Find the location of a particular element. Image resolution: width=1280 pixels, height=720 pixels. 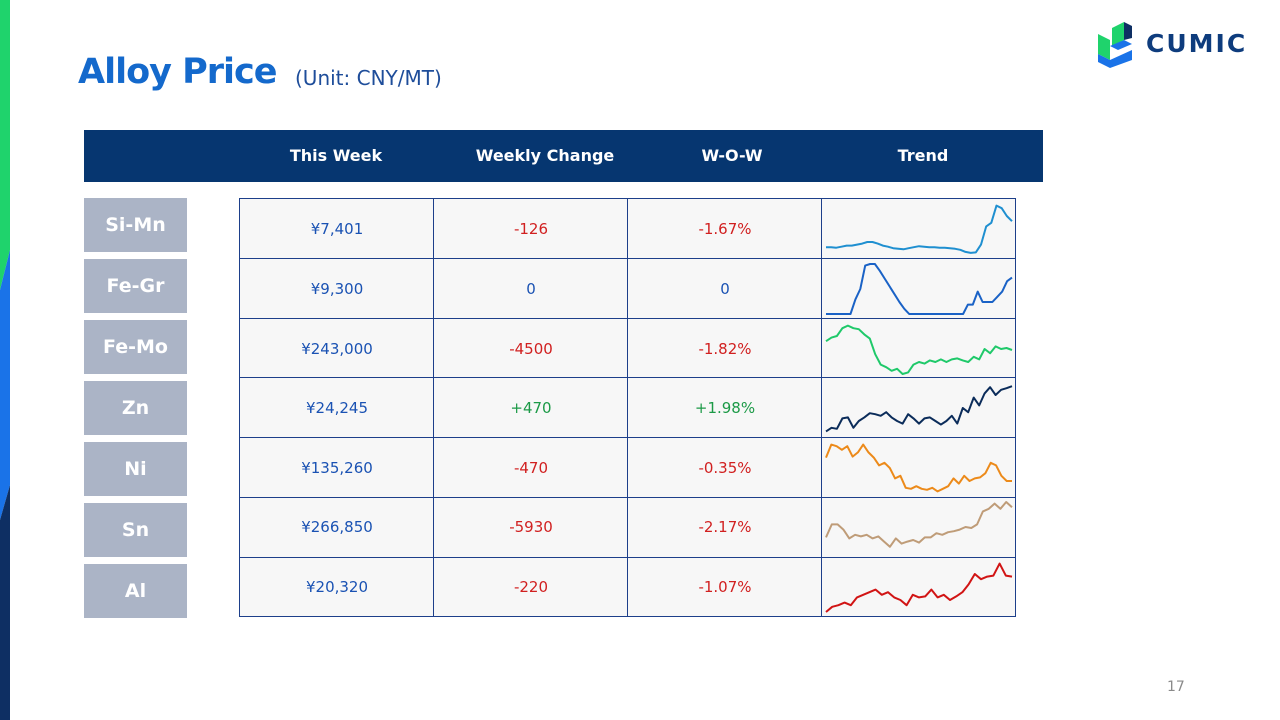

page-number: 17 is located at coordinates (1176, 687).